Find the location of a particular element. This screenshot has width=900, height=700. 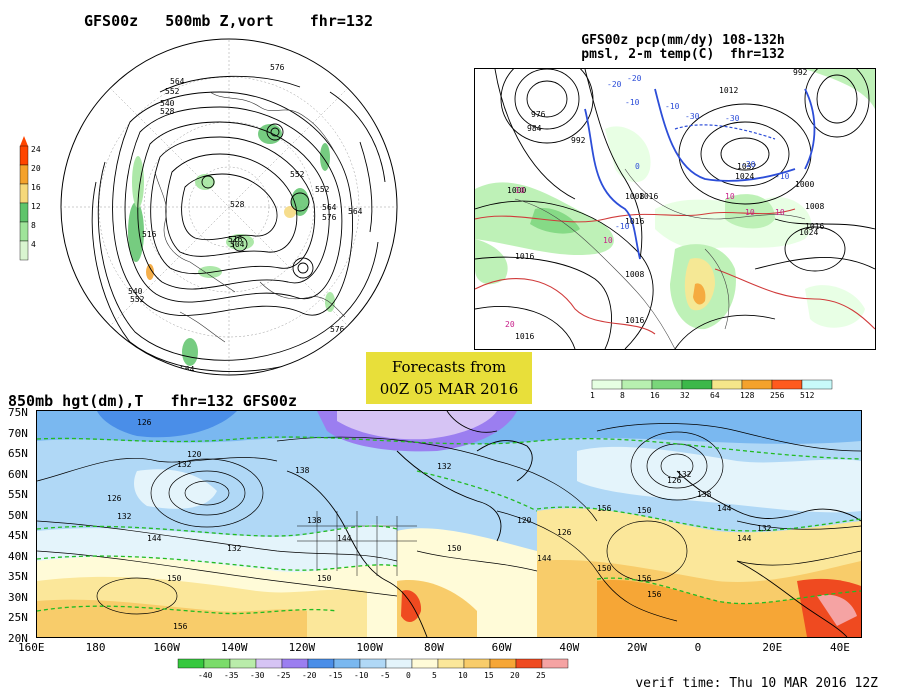

temp-legend-tick: -25 is located at coordinates (283, 675).